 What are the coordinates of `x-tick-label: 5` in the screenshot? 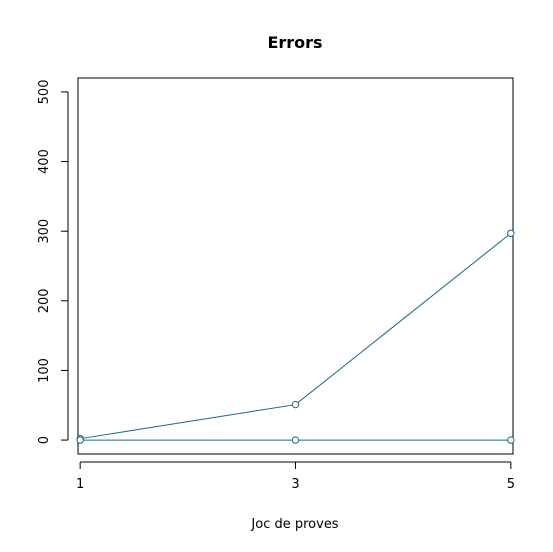 It's located at (511, 484).